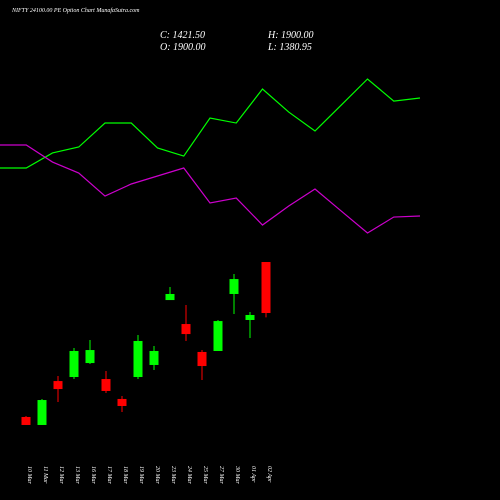  What do you see at coordinates (290, 35) in the screenshot?
I see `high-label: H: 1900.00` at bounding box center [290, 35].